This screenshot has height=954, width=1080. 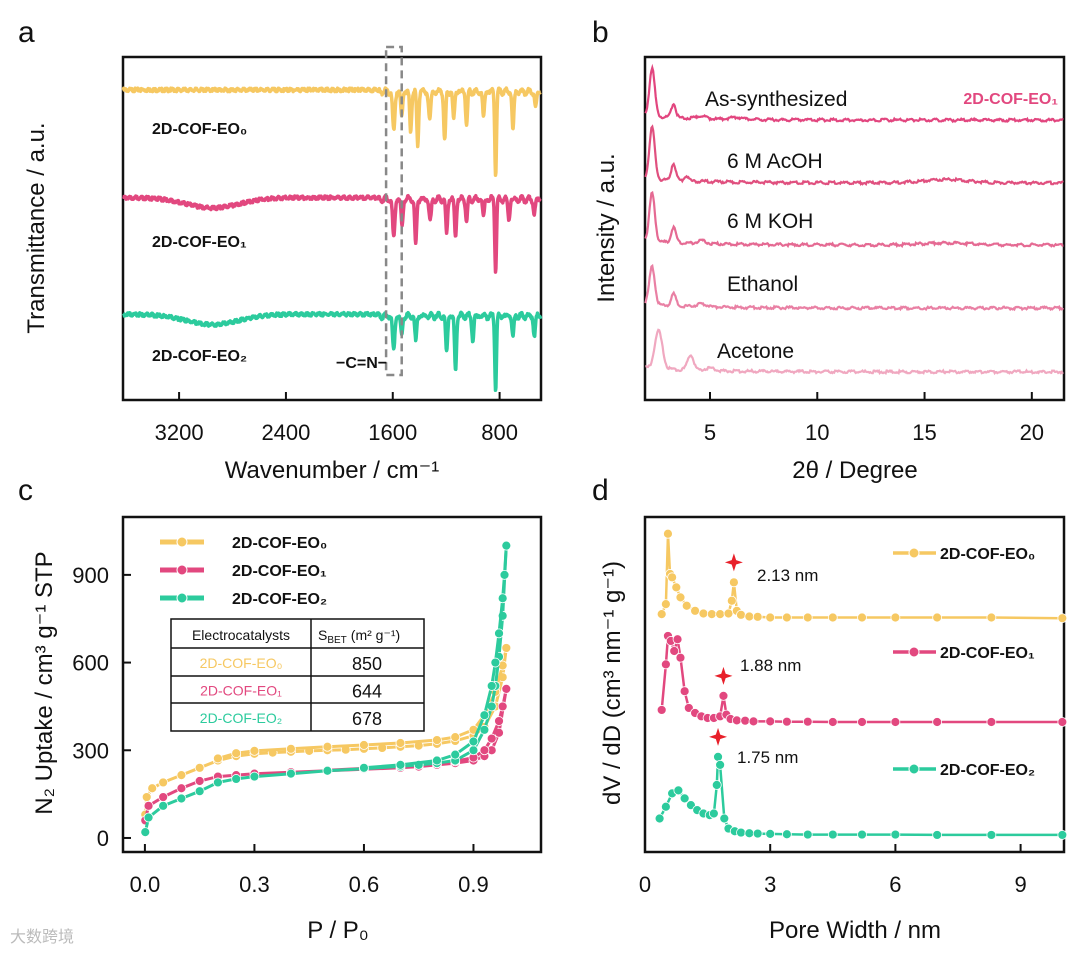 I want to click on xtick-label-b: 10, so click(x=817, y=432).